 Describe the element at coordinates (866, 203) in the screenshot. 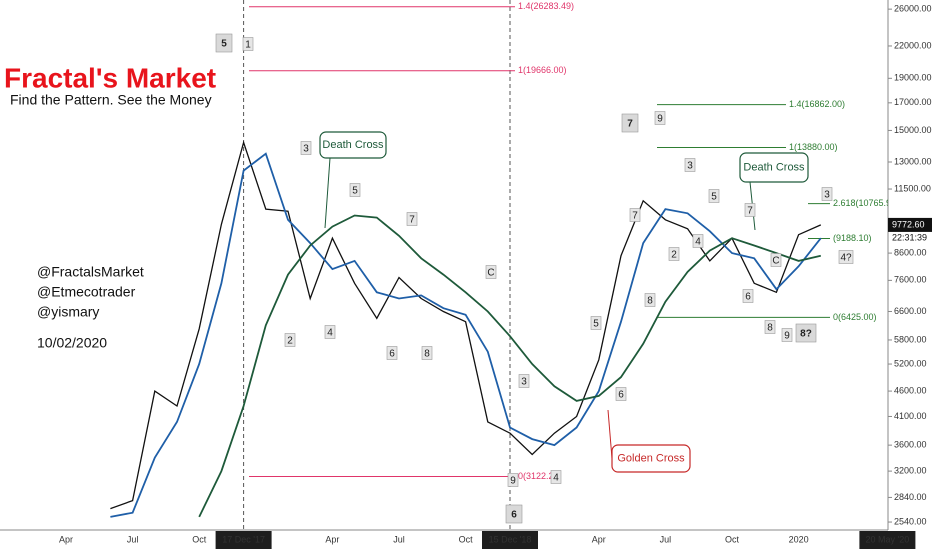

I see `fib-label: 2.618(10765.97)` at that location.